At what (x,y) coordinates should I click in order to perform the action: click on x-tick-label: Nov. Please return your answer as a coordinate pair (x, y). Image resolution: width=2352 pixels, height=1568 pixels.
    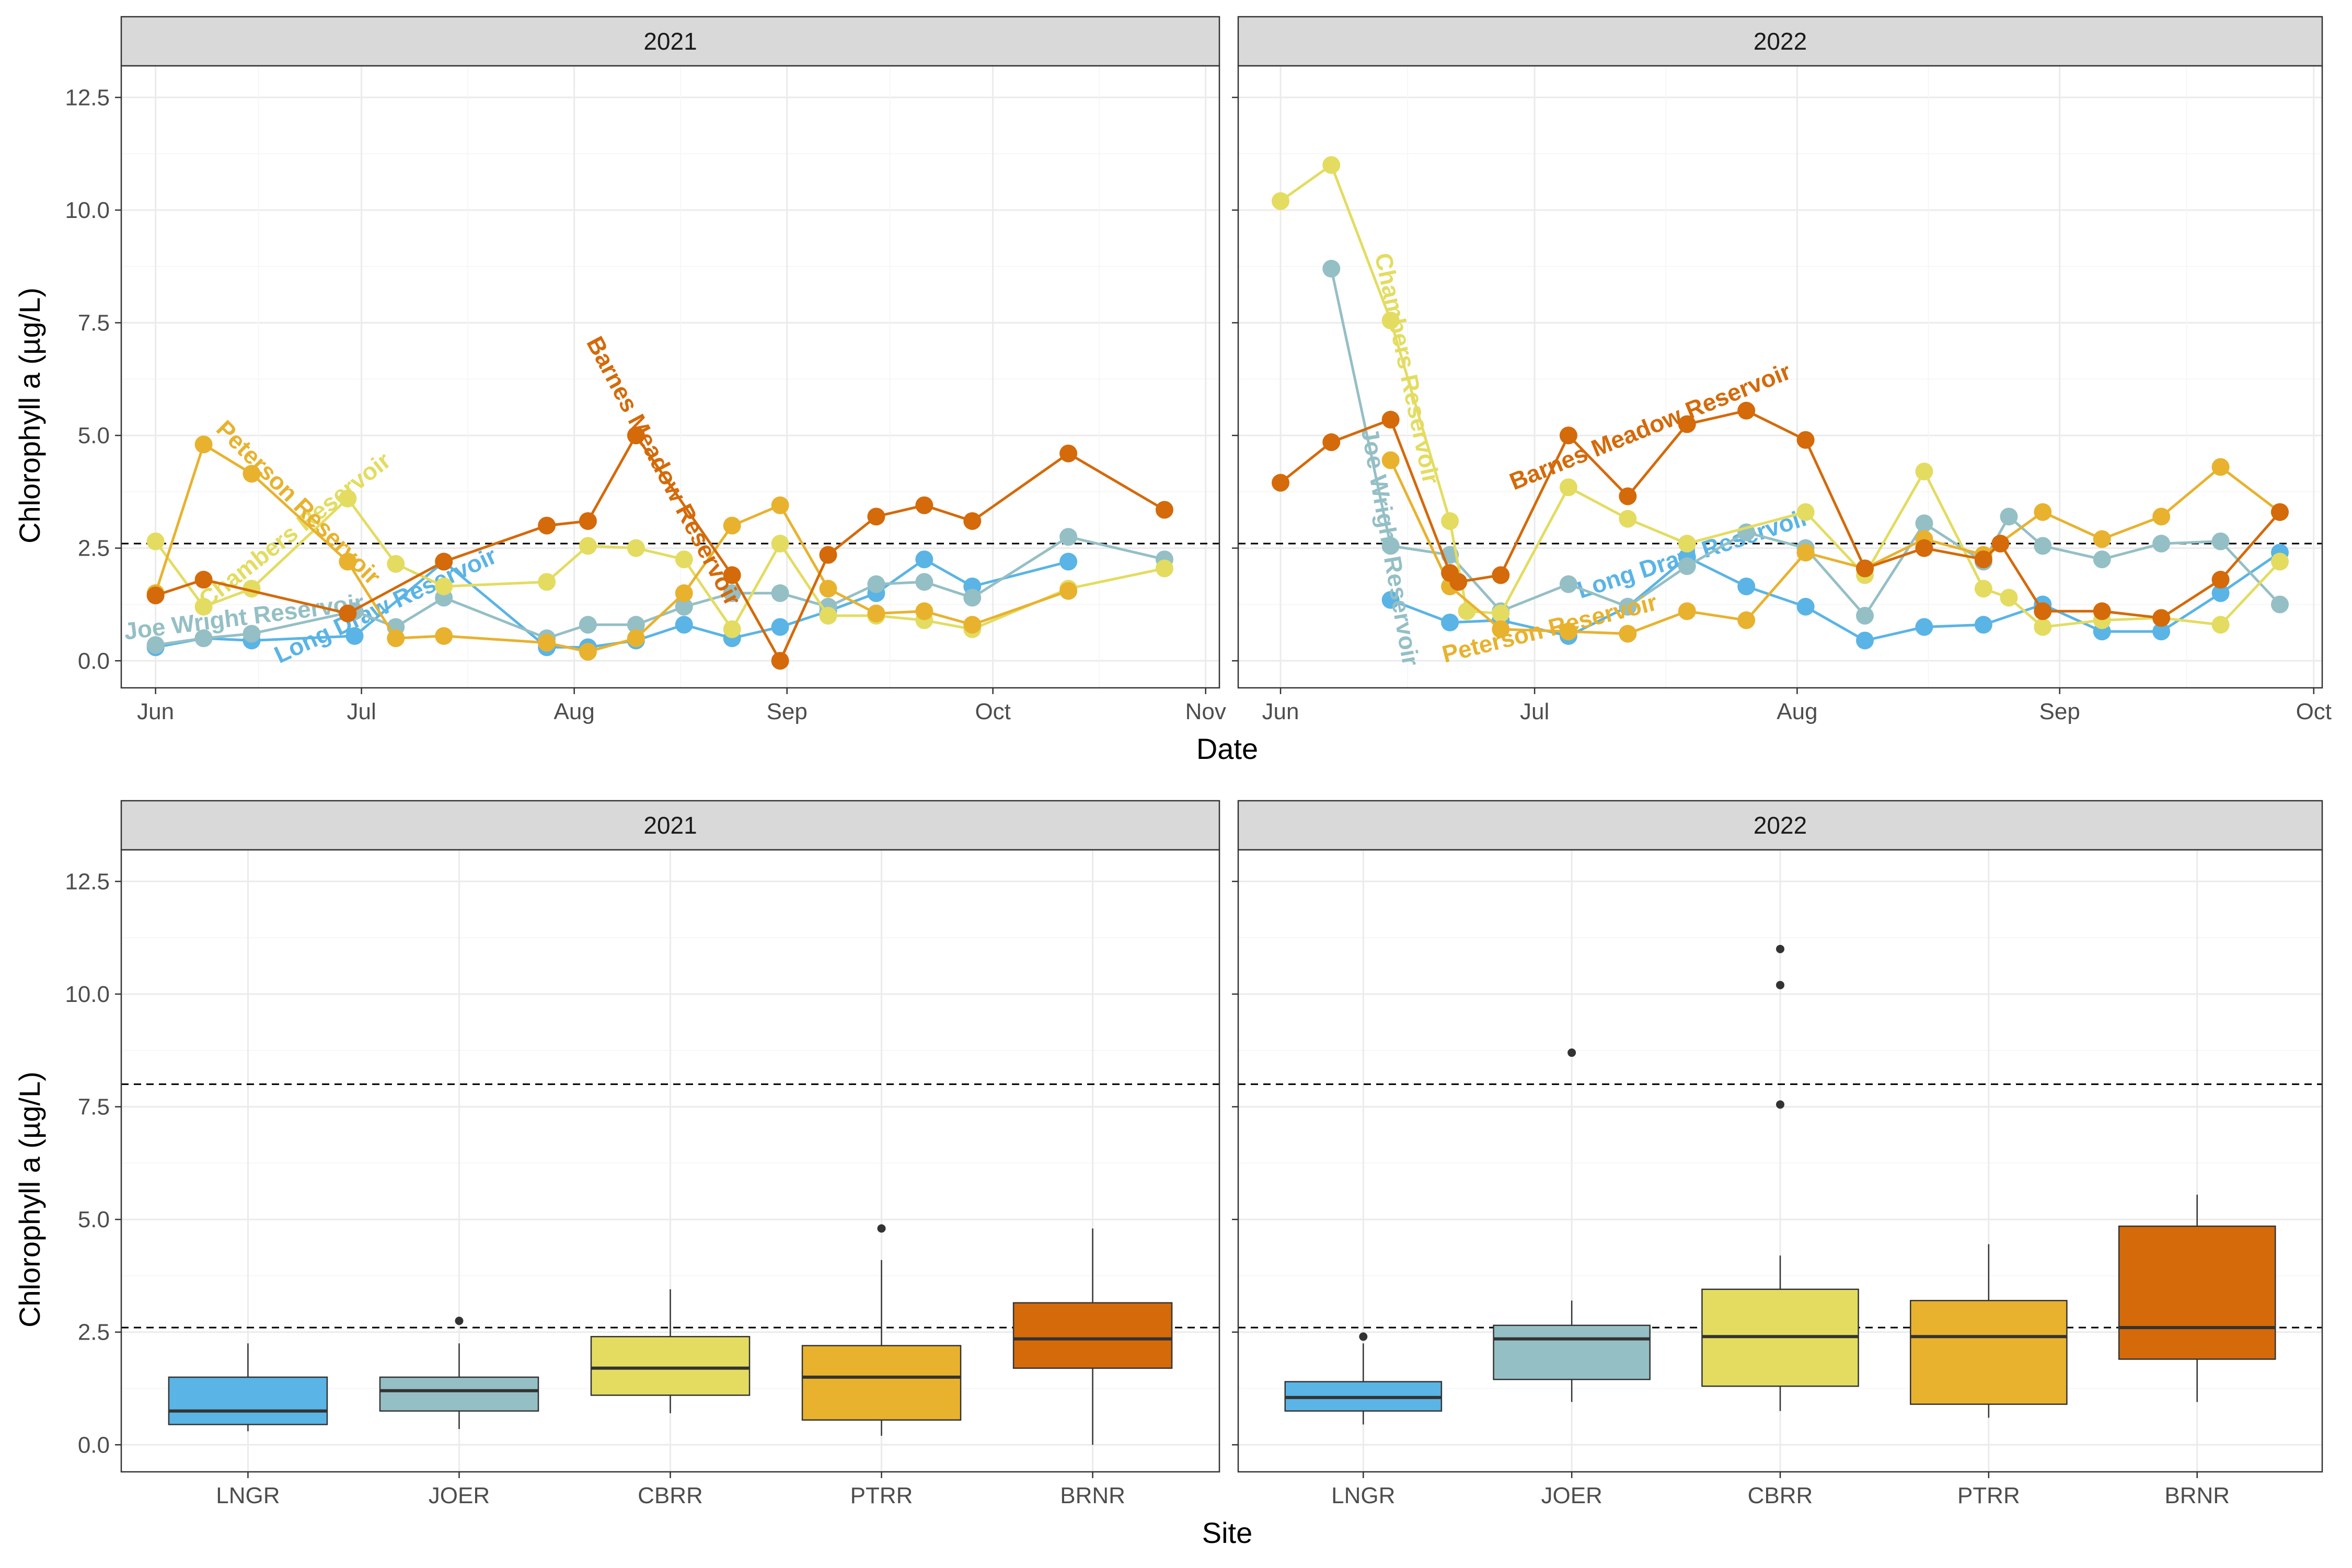
    Looking at the image, I should click on (1205, 711).